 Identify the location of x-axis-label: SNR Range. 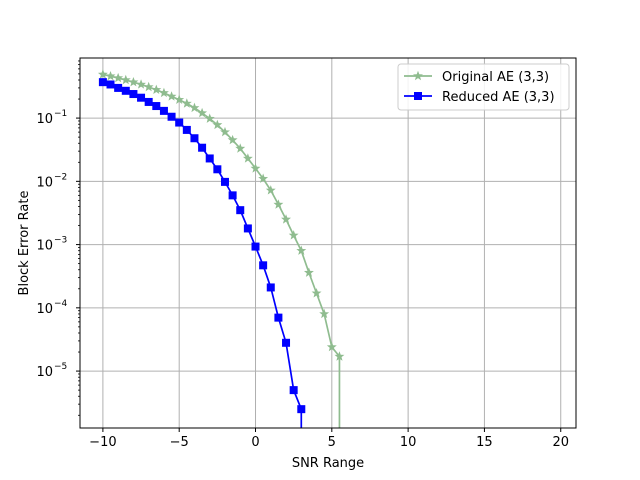
(328, 463).